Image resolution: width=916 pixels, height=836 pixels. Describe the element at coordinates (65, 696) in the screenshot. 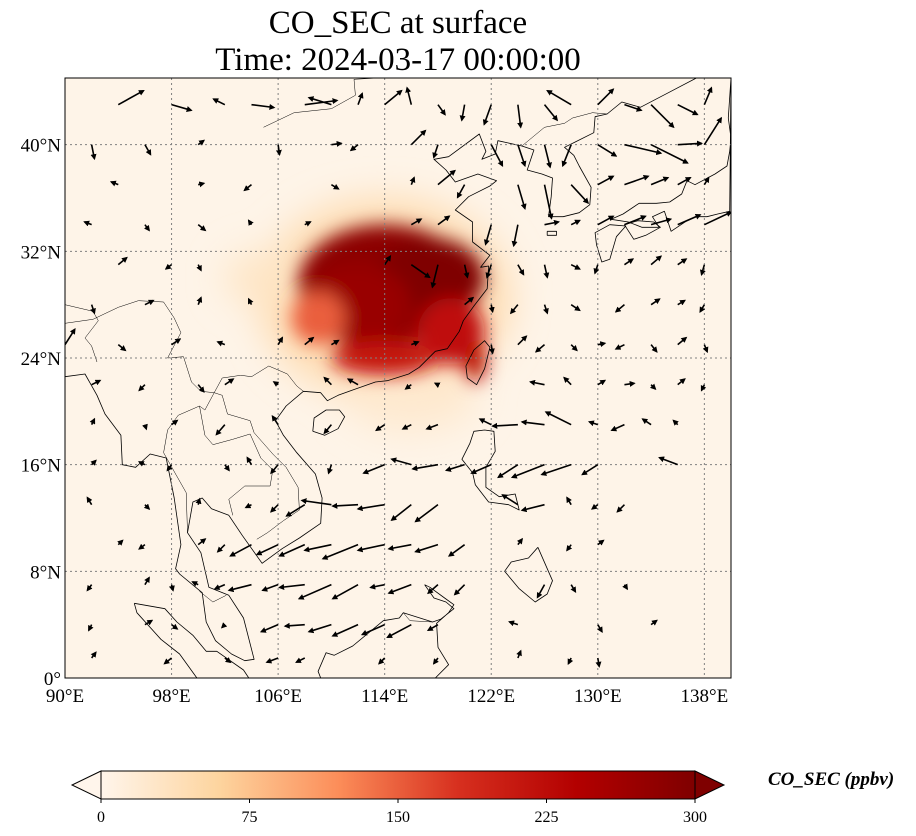

I see `longitude-tick-label: 90°E` at that location.